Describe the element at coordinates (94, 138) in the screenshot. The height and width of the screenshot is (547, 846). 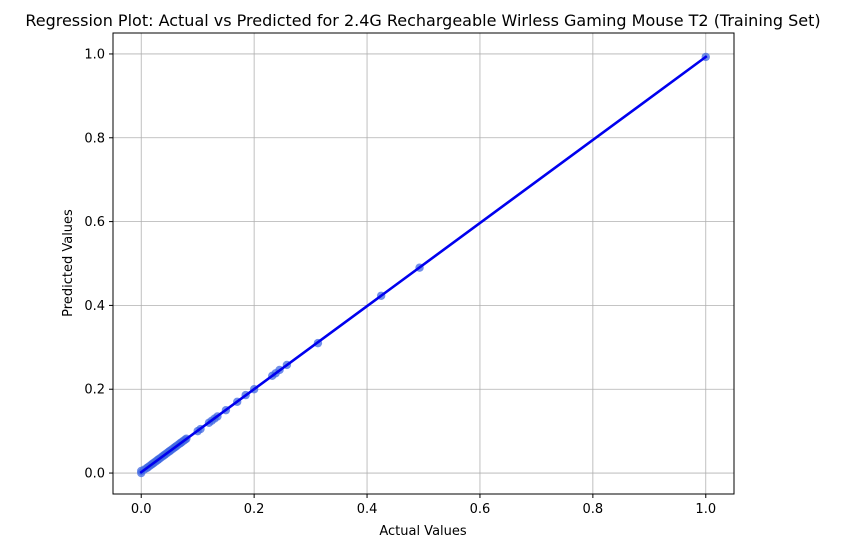
I see `y-tick-label: 0.8` at that location.